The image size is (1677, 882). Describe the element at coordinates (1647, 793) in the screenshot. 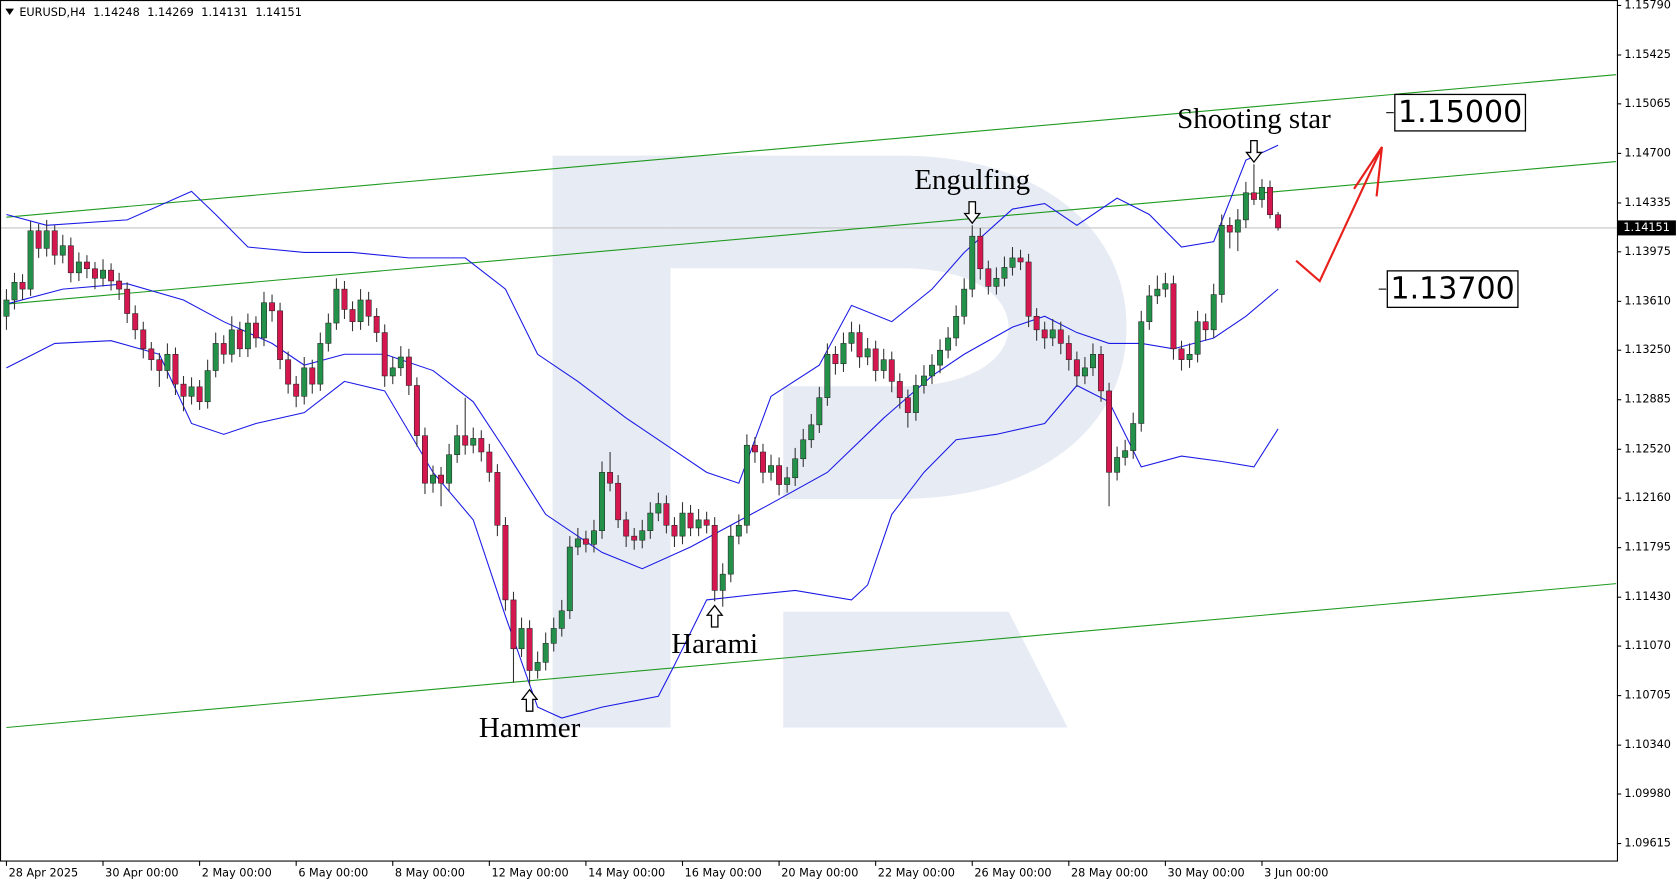

I see `y-tick-label: 1.09980` at that location.